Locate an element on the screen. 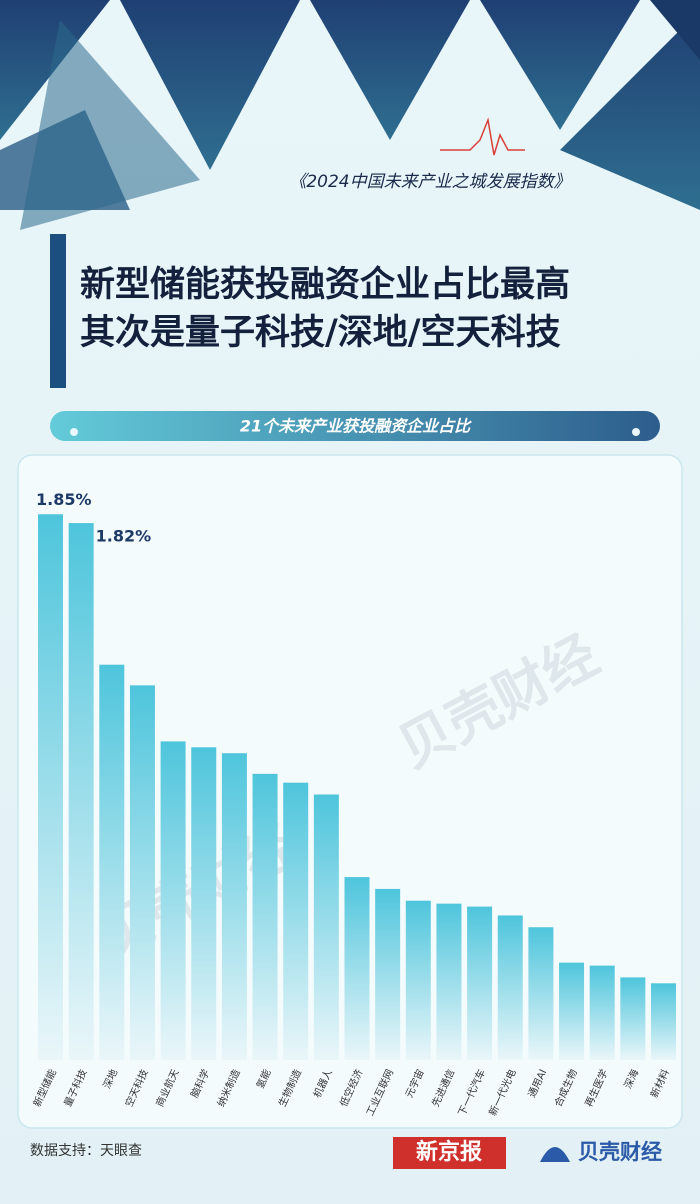  logo: 新京报 is located at coordinates (449, 1152).